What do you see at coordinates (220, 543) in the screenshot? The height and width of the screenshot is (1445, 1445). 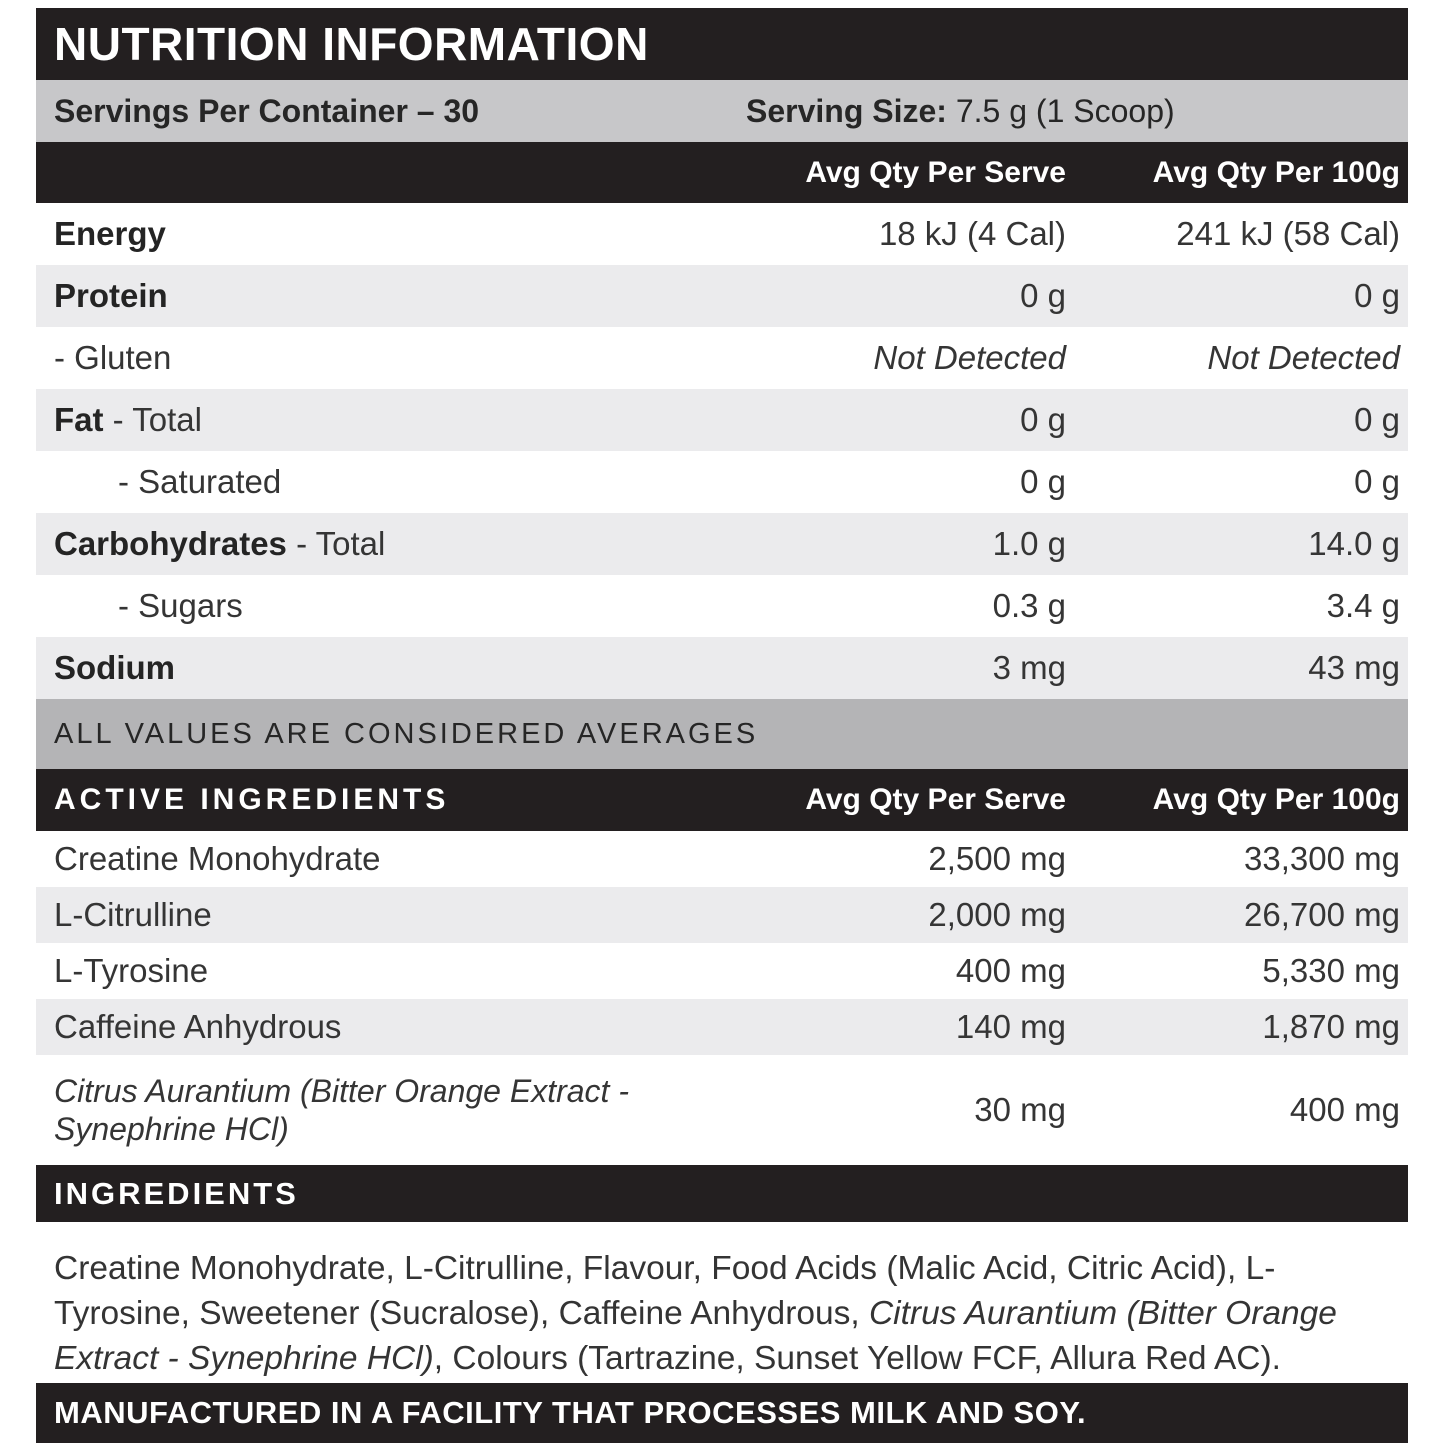 I see `row-label: Carbohydrates - Total` at bounding box center [220, 543].